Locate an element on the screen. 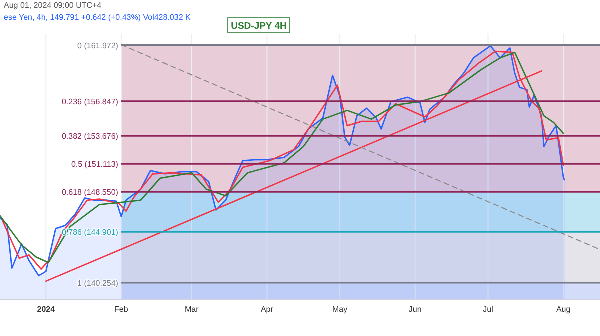 The width and height of the screenshot is (600, 336). x-tick-label: Jun is located at coordinates (415, 309).